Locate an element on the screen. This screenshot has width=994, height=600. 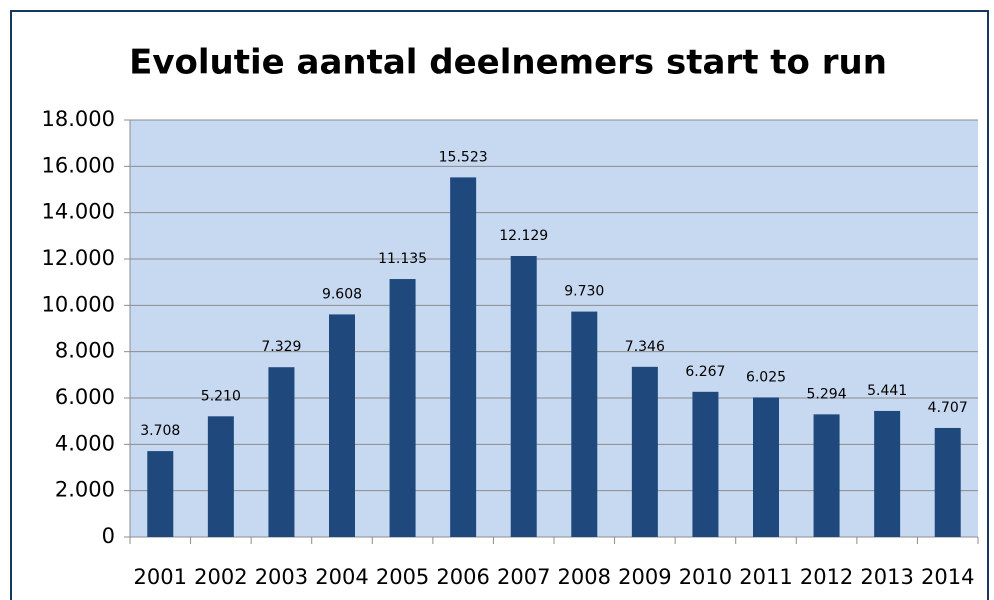
x-tick-label: 2008 is located at coordinates (584, 577).